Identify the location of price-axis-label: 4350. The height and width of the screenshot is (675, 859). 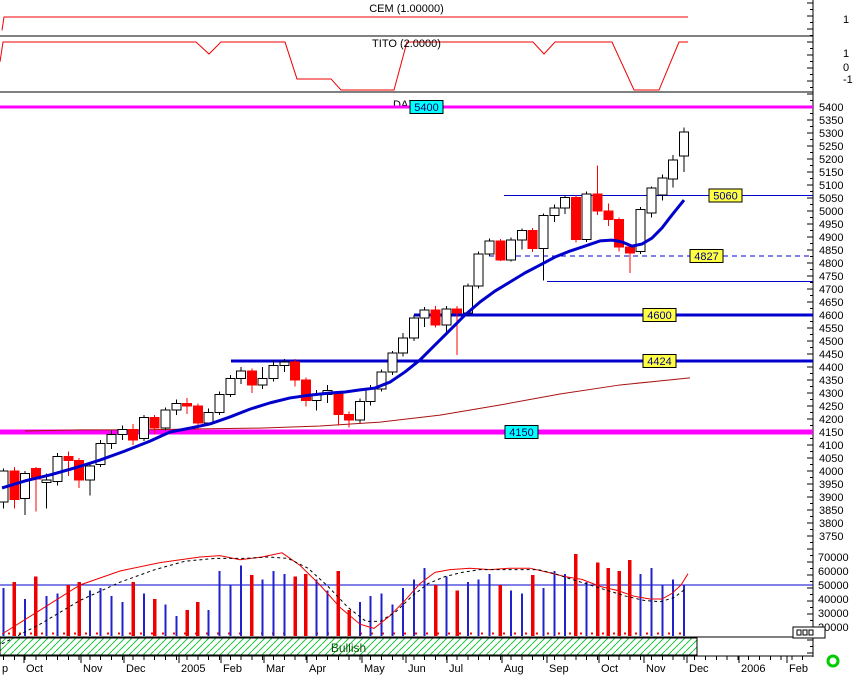
(831, 381).